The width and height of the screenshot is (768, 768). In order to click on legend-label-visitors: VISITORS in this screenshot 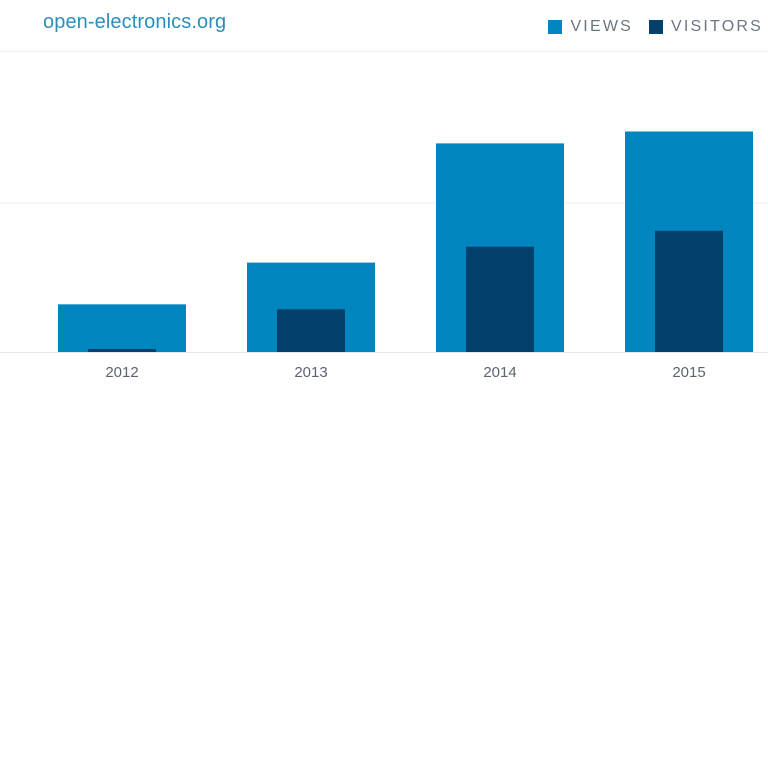, I will do `click(717, 26)`.